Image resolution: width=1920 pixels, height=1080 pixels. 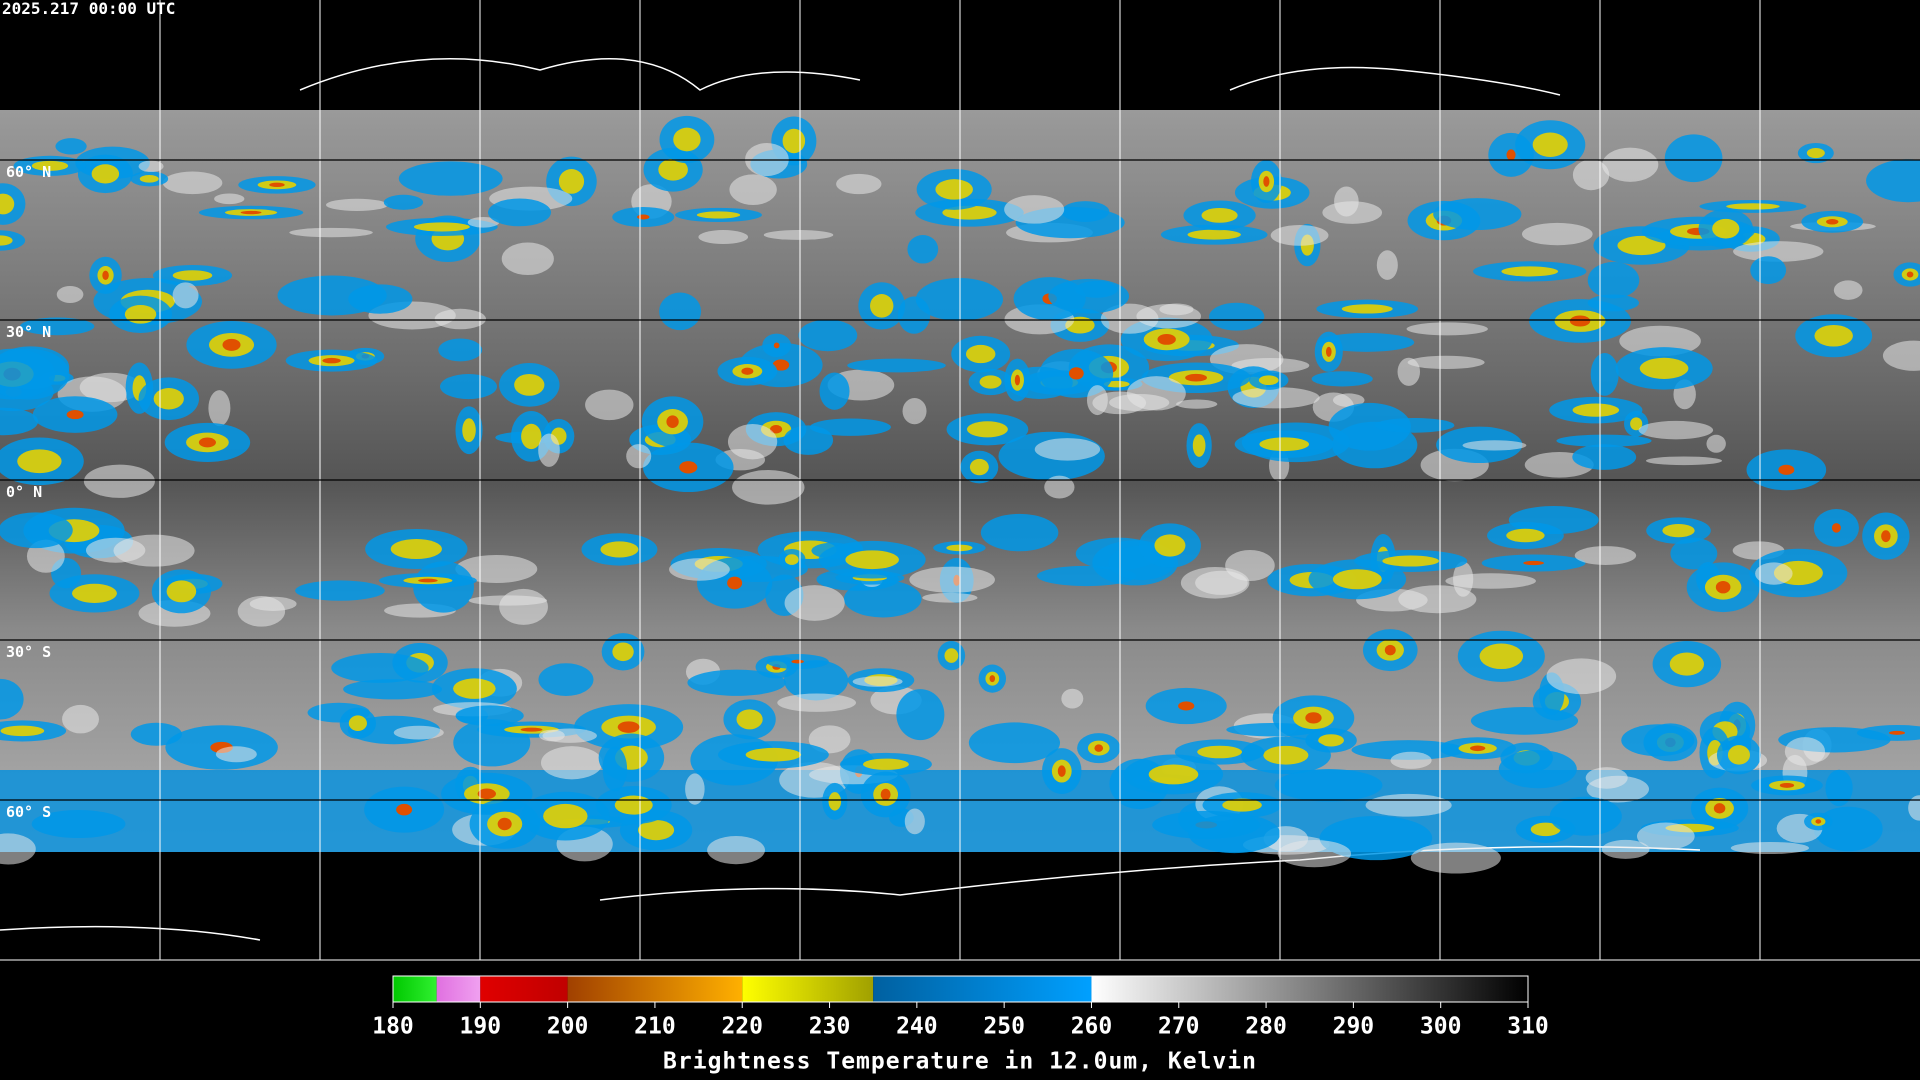 I want to click on latitude-label: 60° N, so click(x=28, y=172).